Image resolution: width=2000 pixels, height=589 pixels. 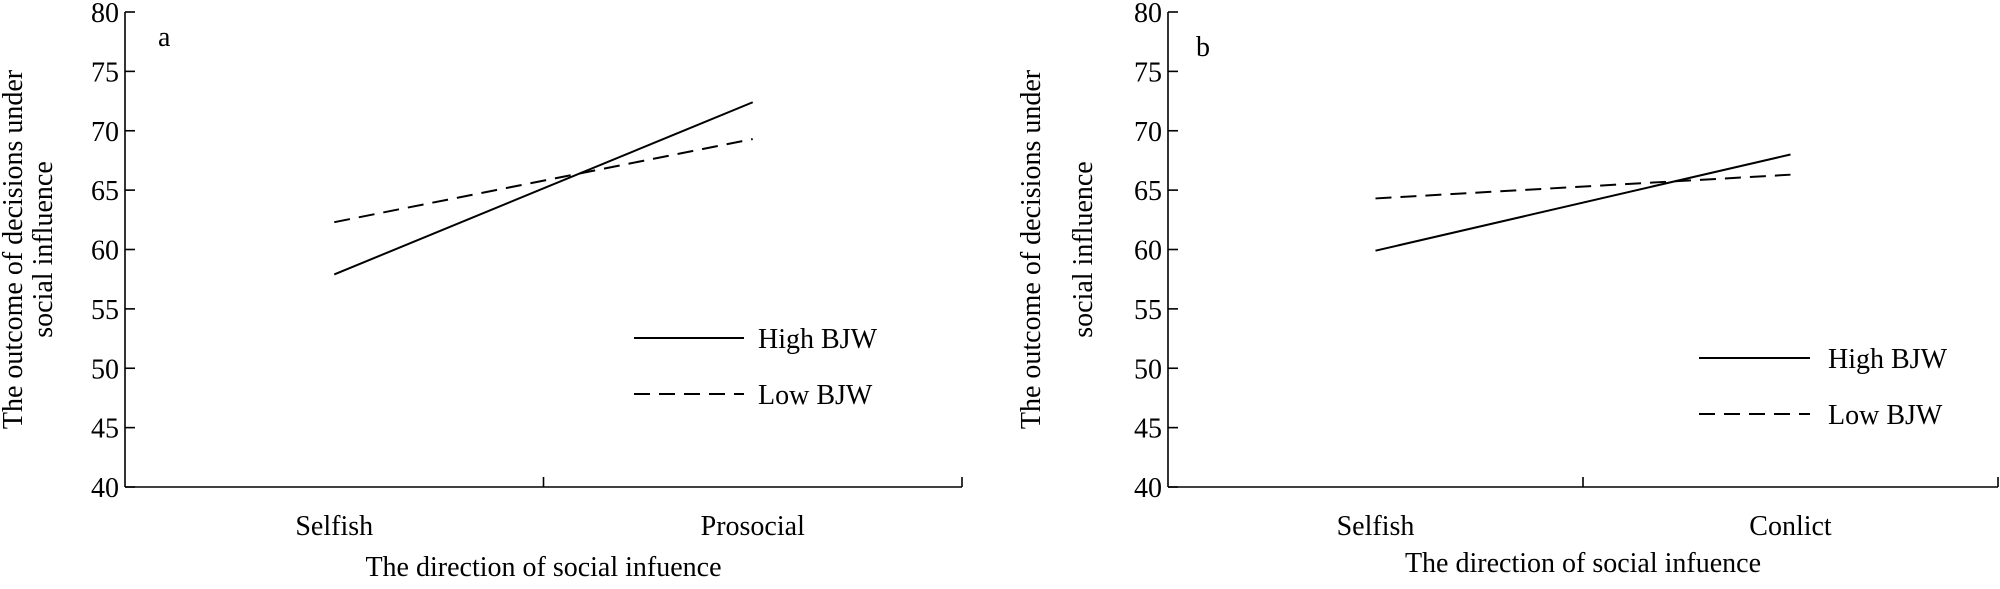 I want to click on panel-letter: b, so click(x=1203, y=47).